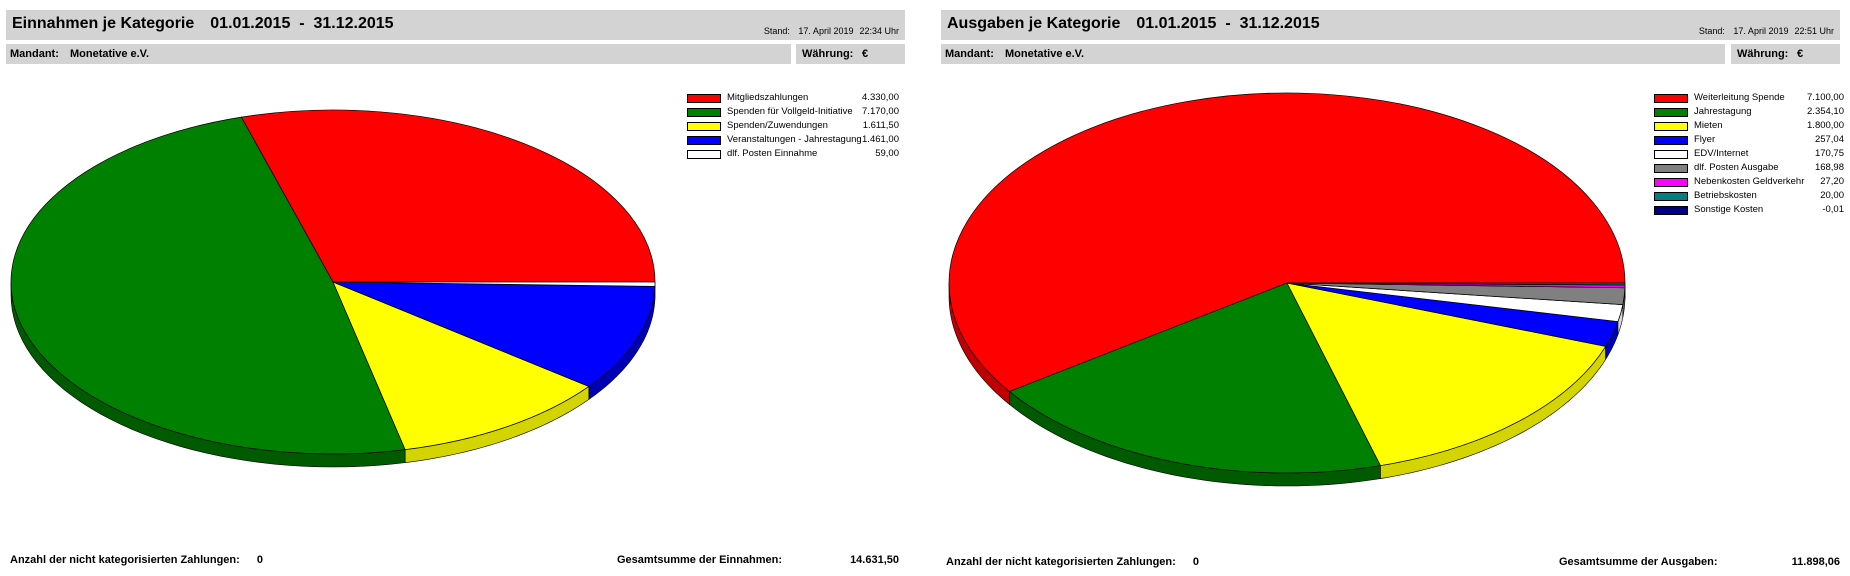  What do you see at coordinates (1034, 23) in the screenshot?
I see `report-title-text: Ausgaben je Kategorie` at bounding box center [1034, 23].